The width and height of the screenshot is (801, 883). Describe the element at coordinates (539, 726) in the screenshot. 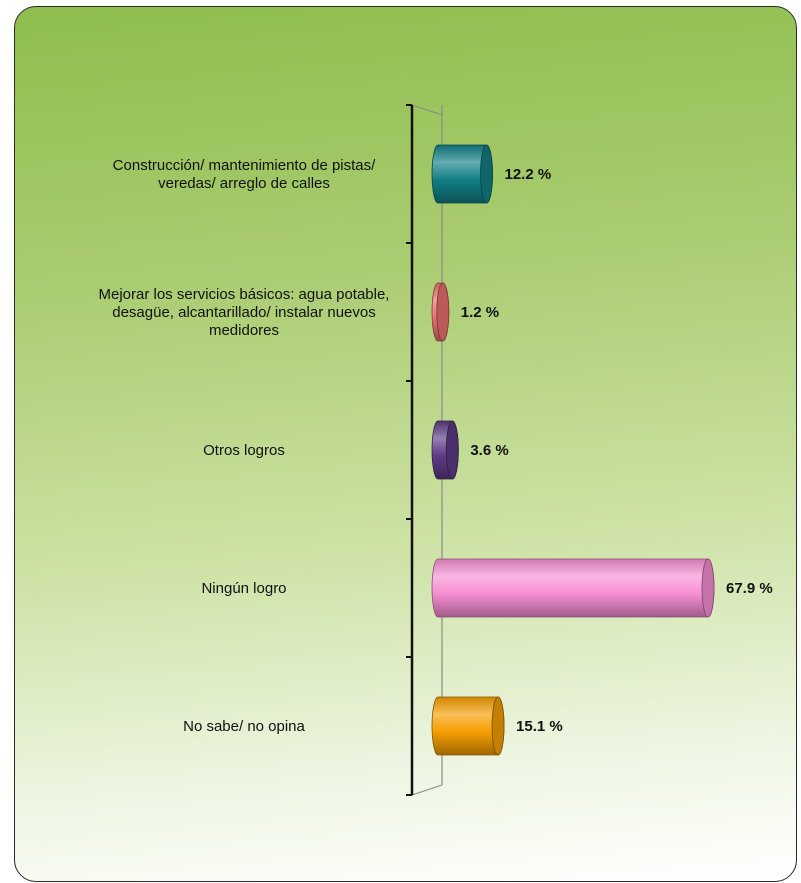

I see `value-label: 15.1 %` at that location.